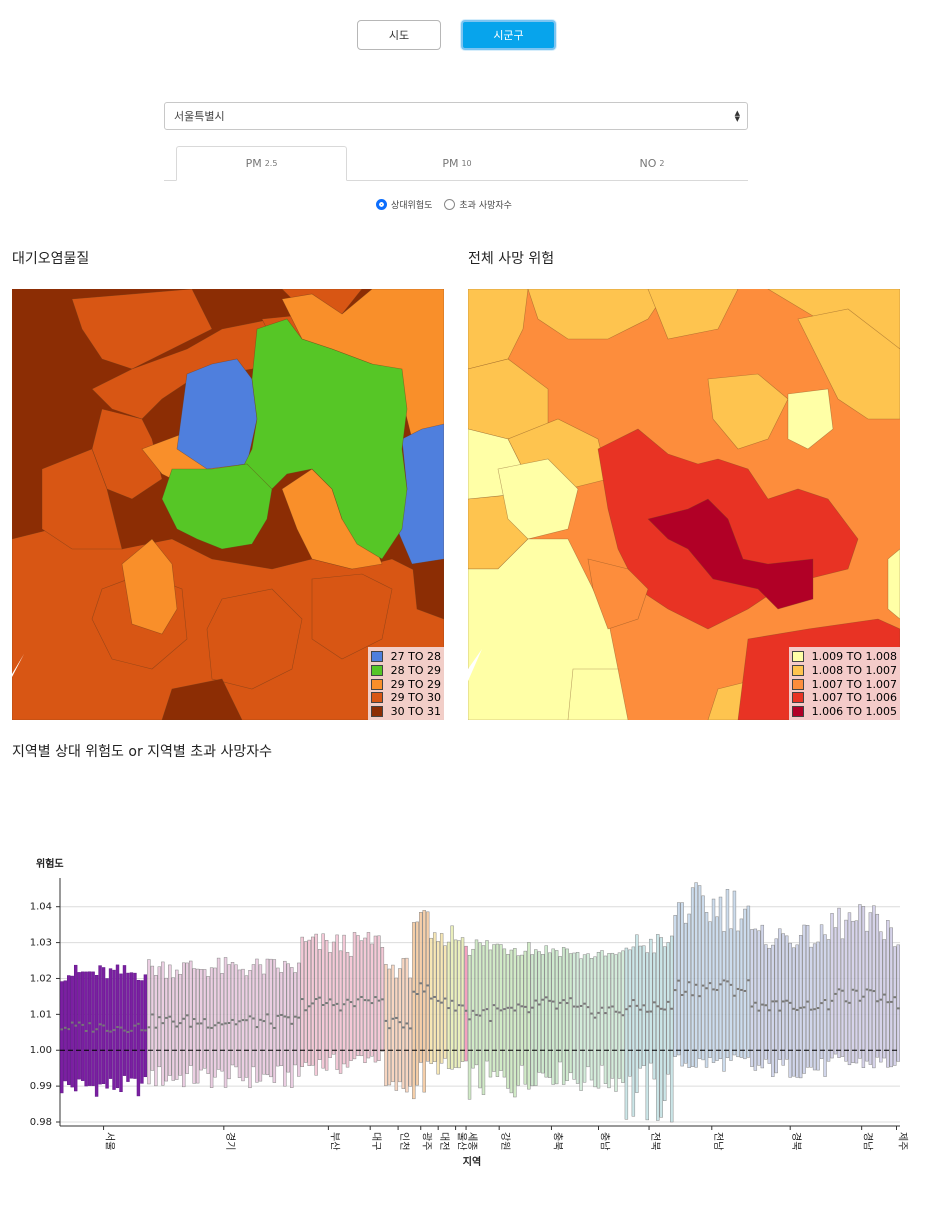  I want to click on tab-pm10-label: PM, so click(450, 163).